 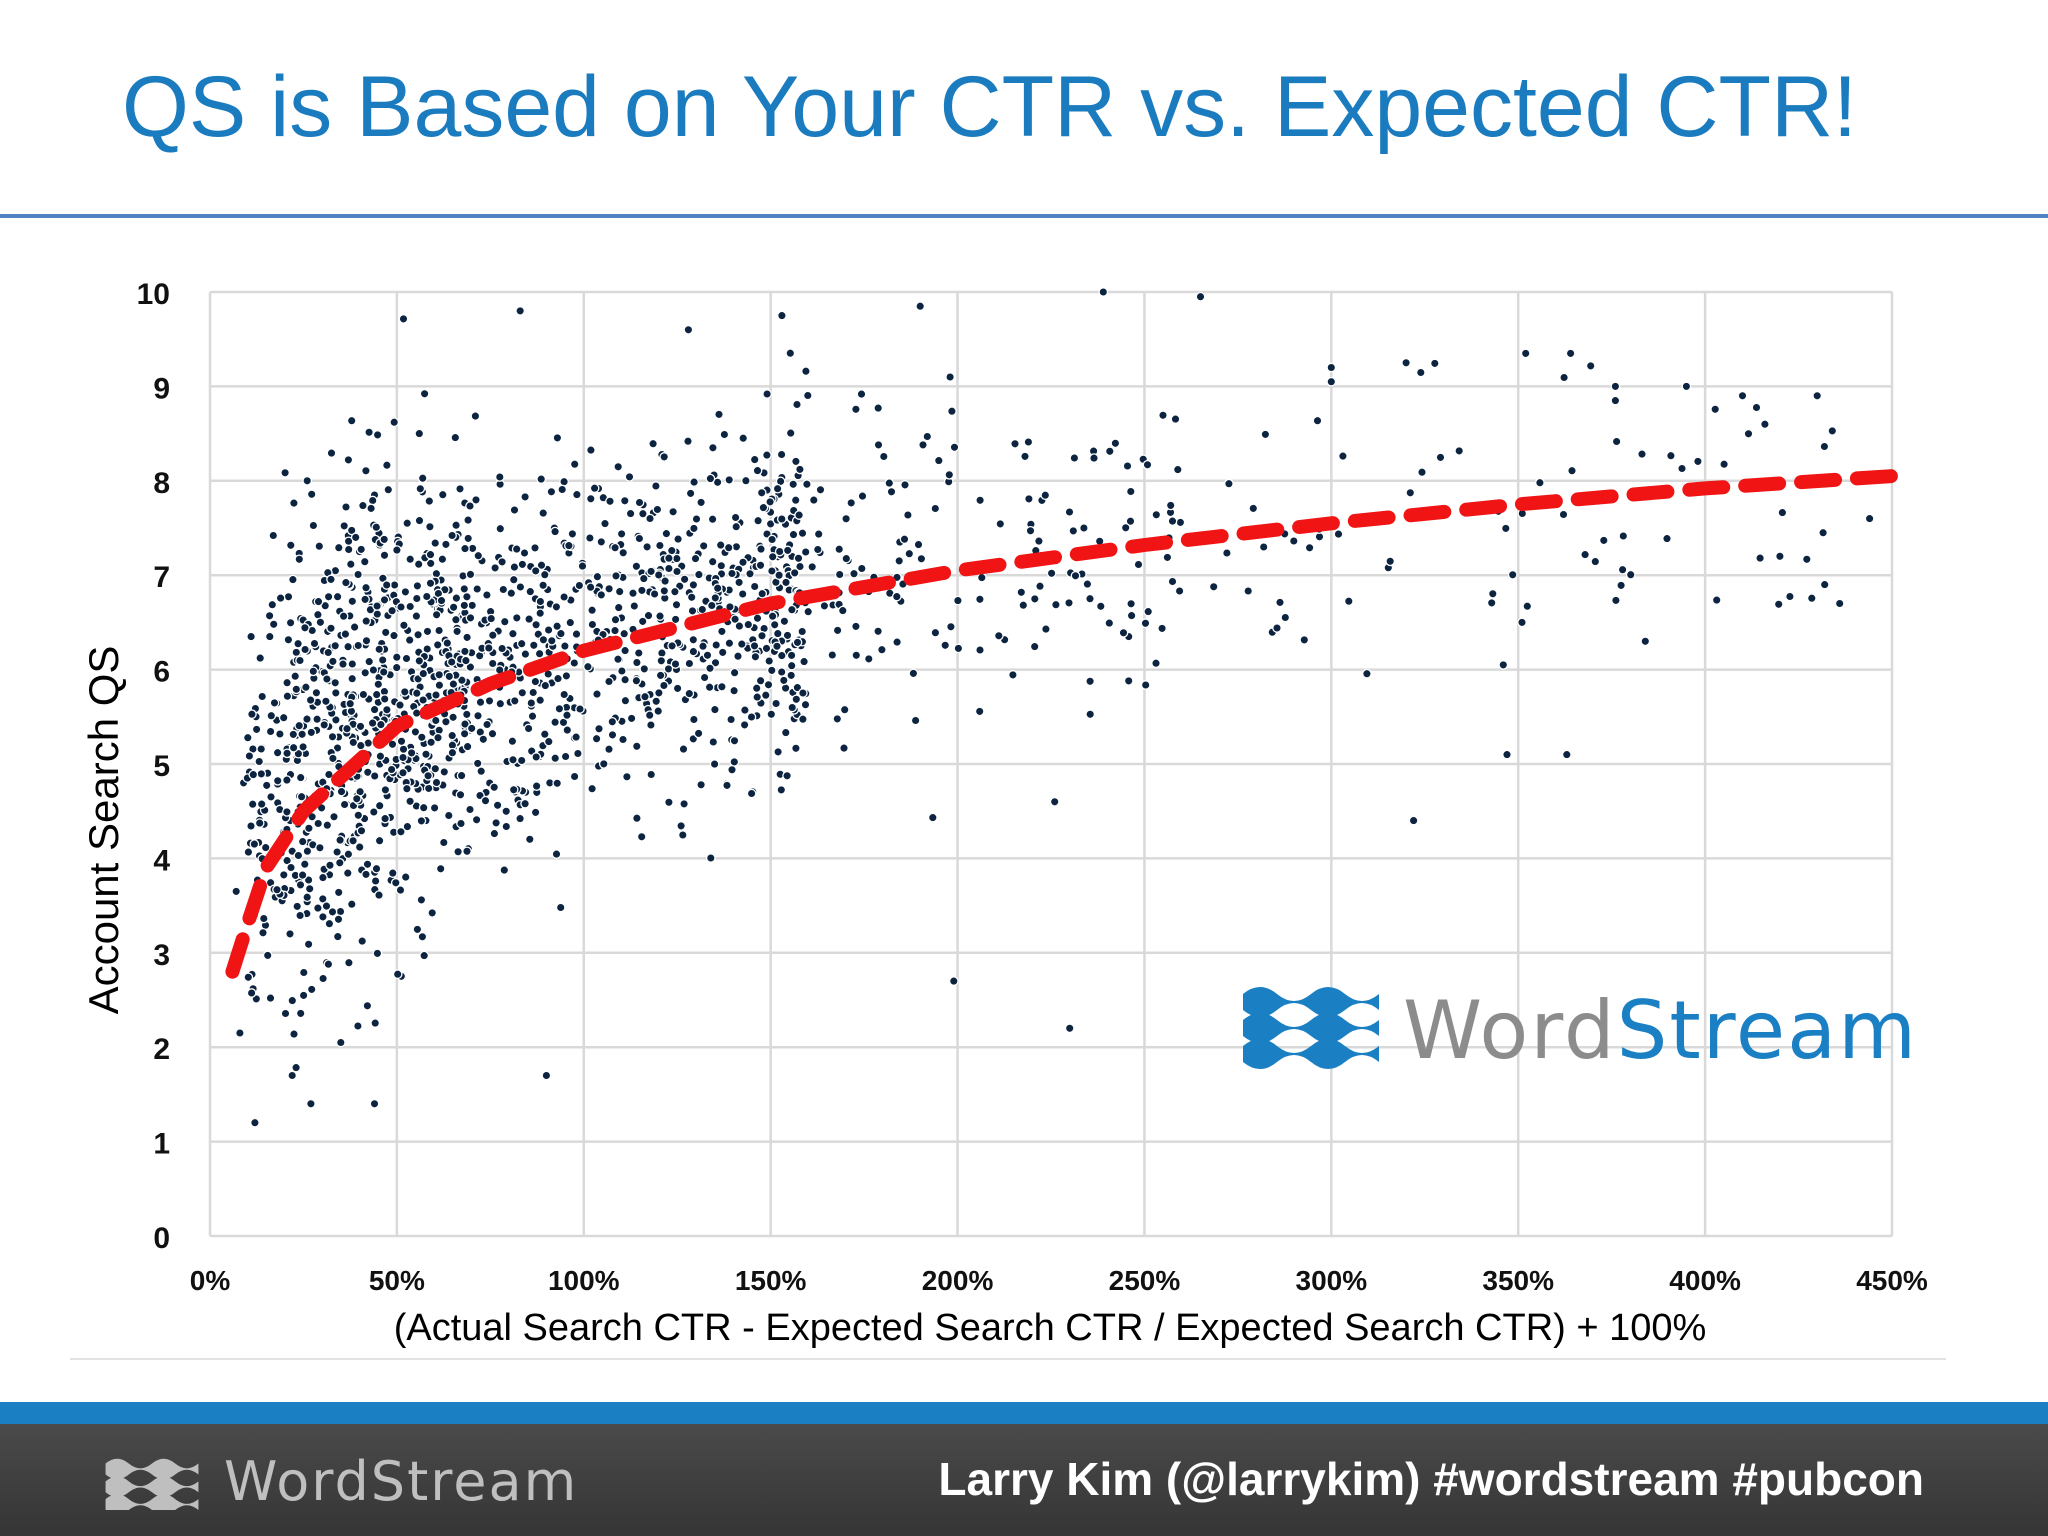 What do you see at coordinates (397, 1280) in the screenshot?
I see `x-tick-label: 50%` at bounding box center [397, 1280].